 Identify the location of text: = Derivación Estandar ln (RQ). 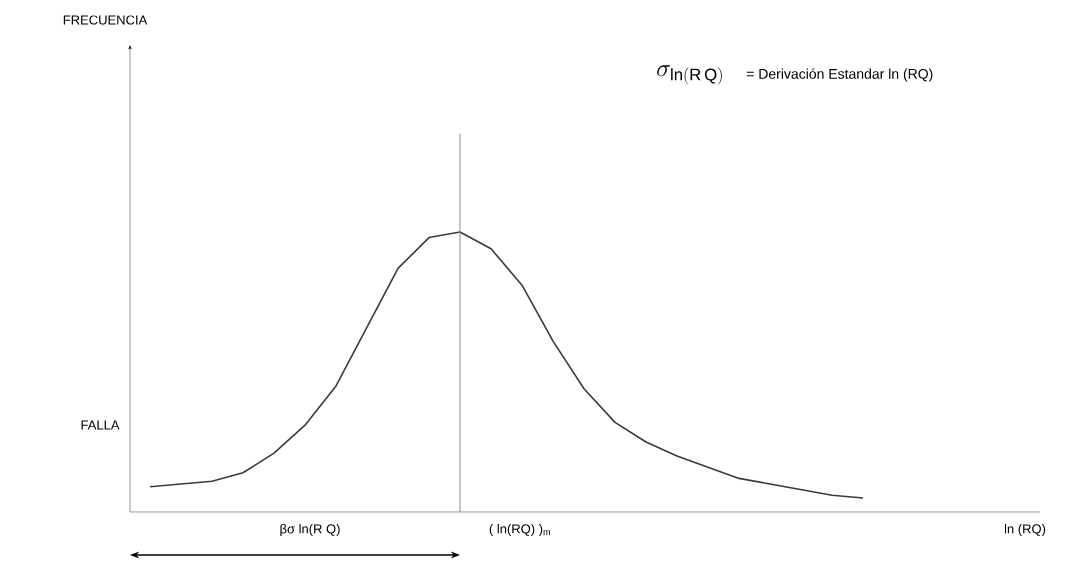
(839, 75).